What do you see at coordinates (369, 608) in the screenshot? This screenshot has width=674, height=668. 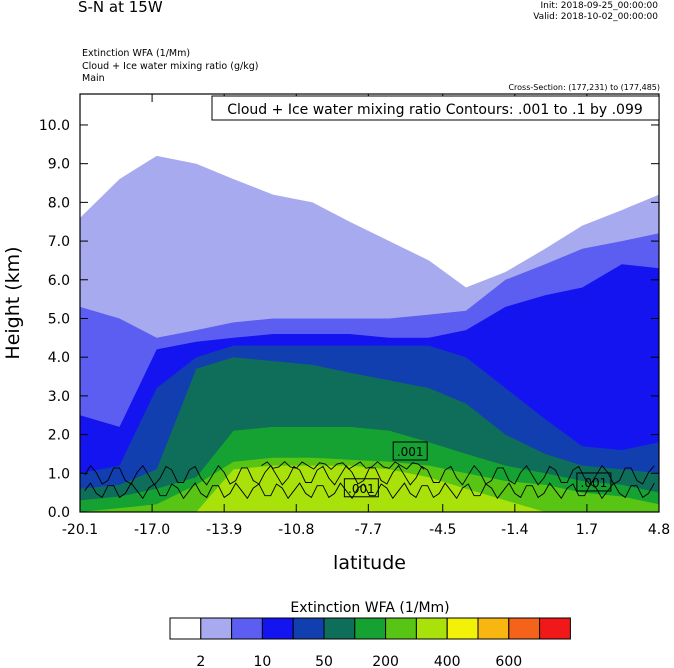 I see `colorbar-title: Extinction WFA (1/Mm)` at bounding box center [369, 608].